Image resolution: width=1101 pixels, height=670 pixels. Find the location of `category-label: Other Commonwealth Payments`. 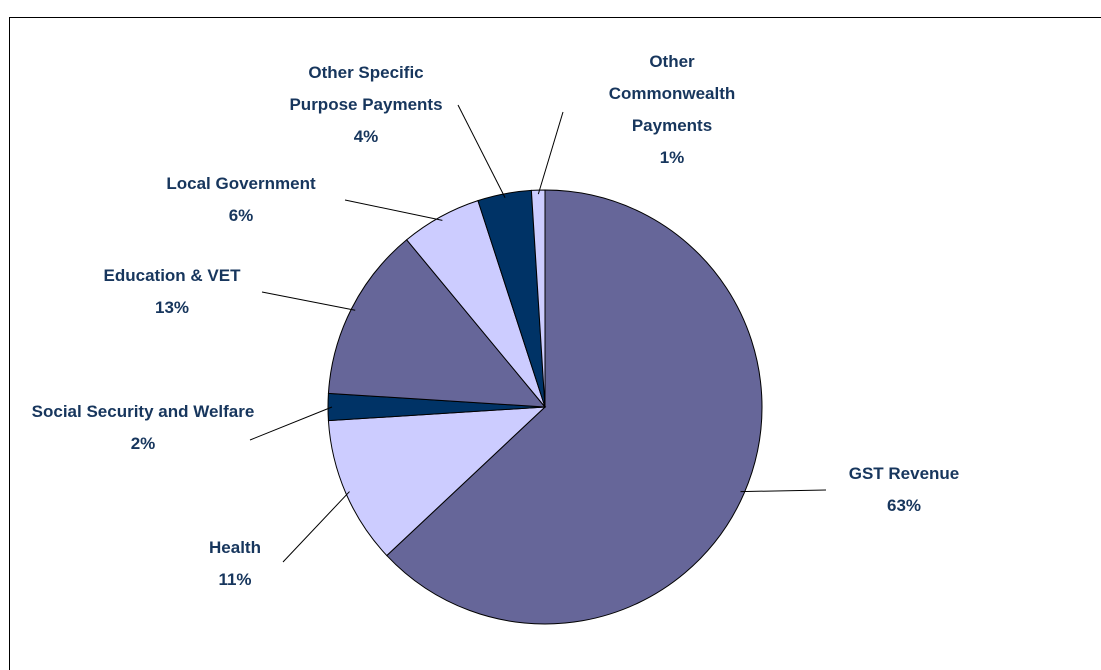

category-label: Other Commonwealth Payments is located at coordinates (672, 93).